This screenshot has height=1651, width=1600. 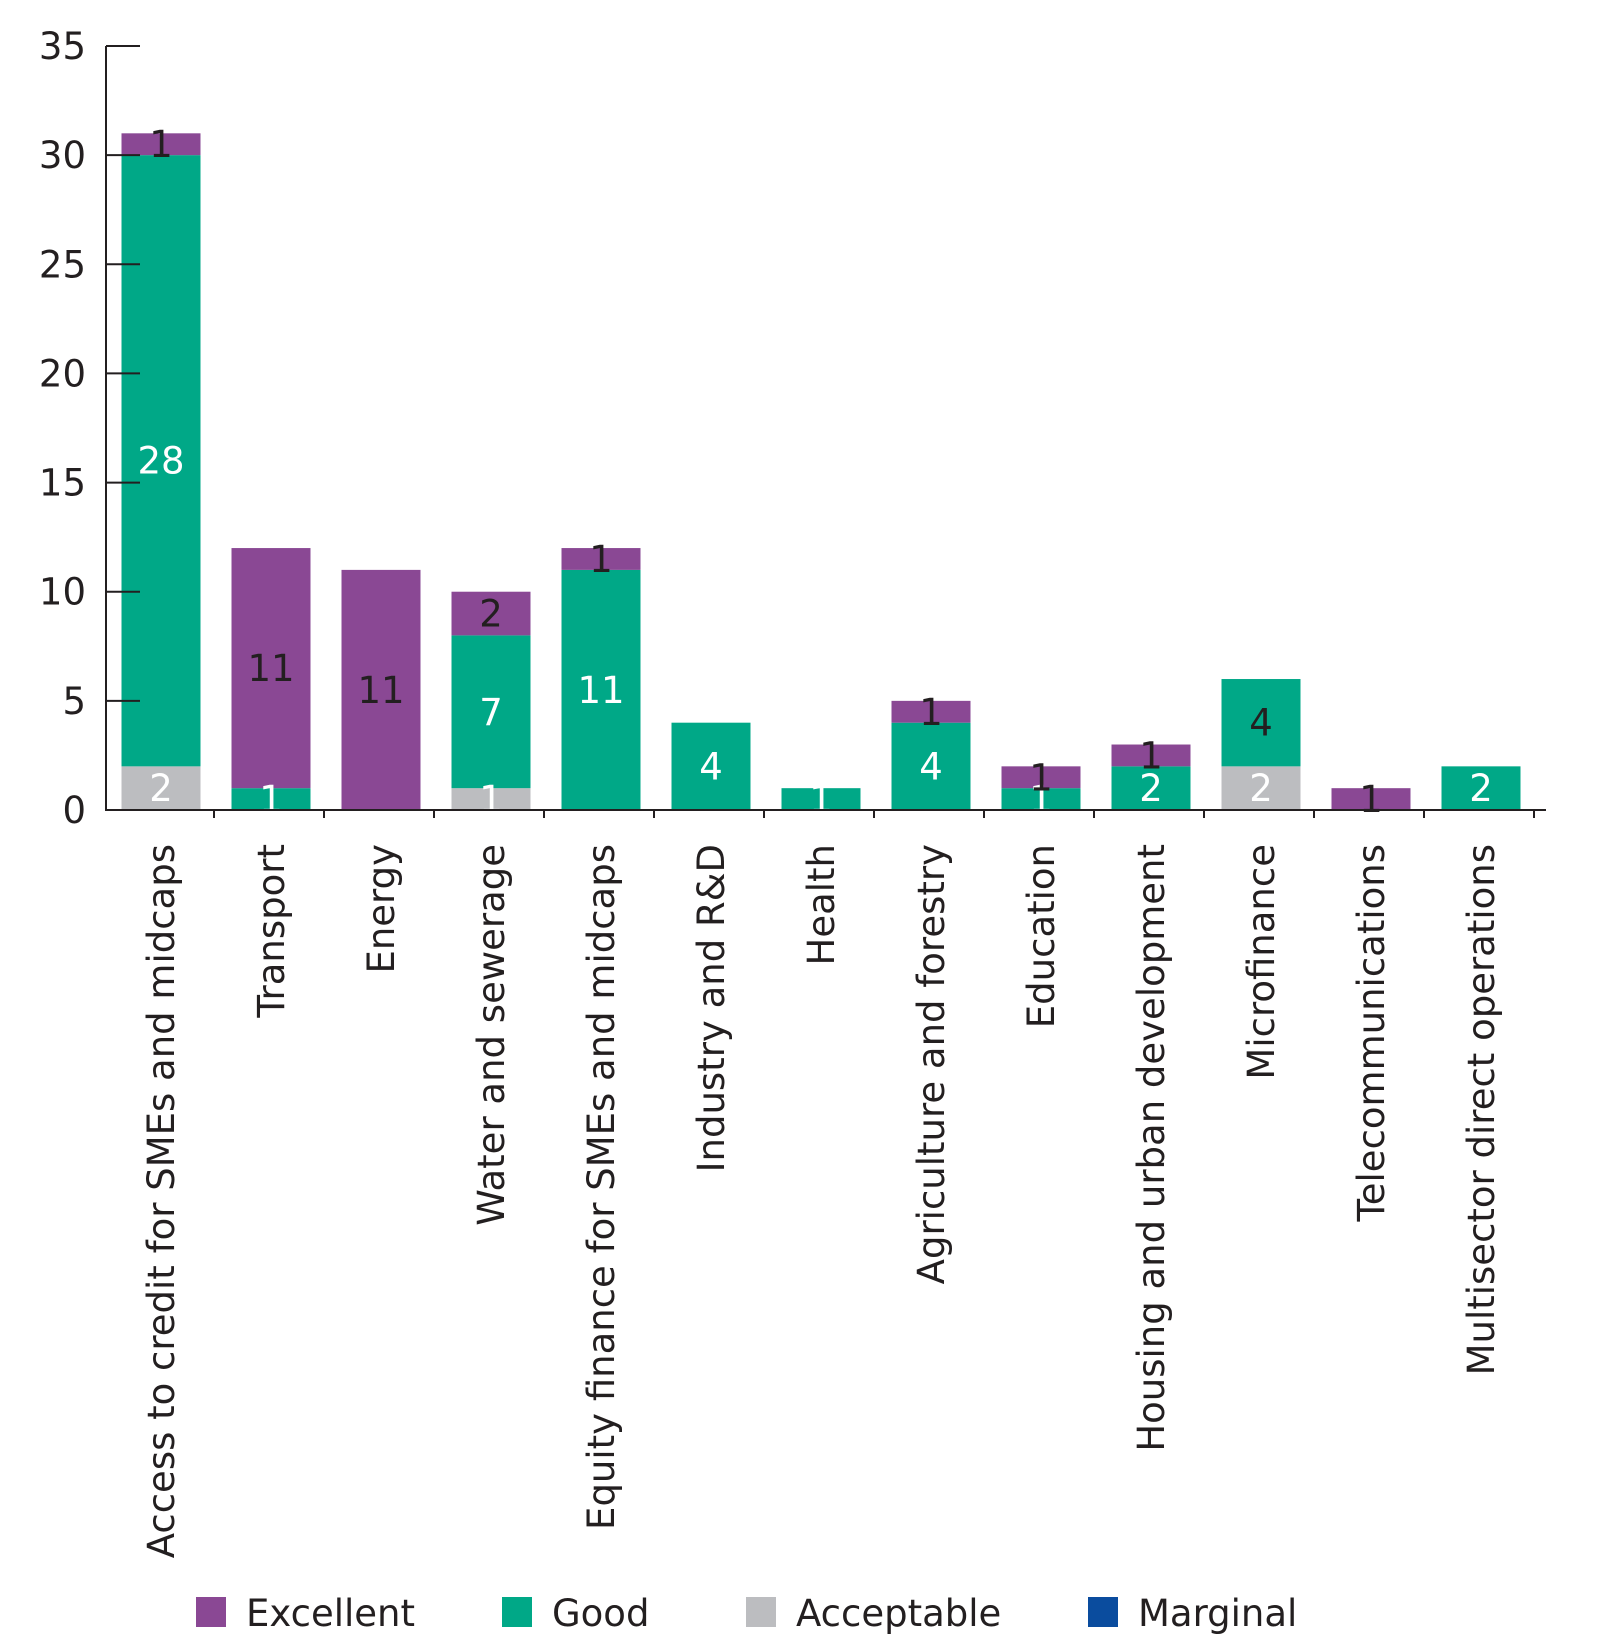 I want to click on data-label-good-industry-and-randd: 4, so click(x=711, y=766).